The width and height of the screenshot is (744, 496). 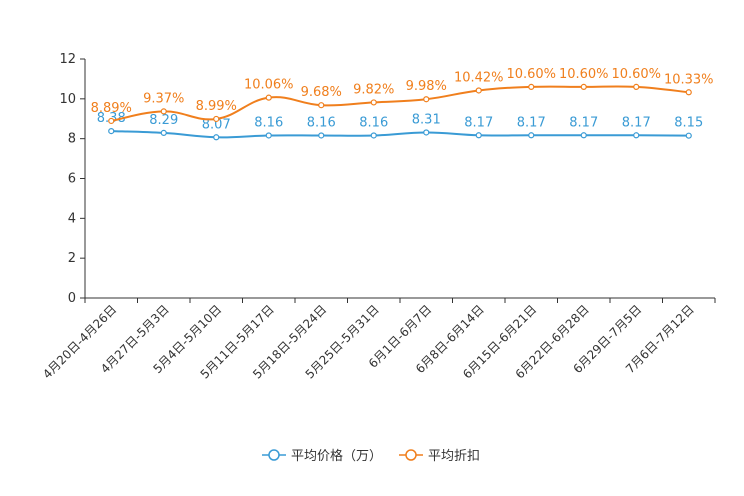 What do you see at coordinates (216, 124) in the screenshot?
I see `data-label: 8.07` at bounding box center [216, 124].